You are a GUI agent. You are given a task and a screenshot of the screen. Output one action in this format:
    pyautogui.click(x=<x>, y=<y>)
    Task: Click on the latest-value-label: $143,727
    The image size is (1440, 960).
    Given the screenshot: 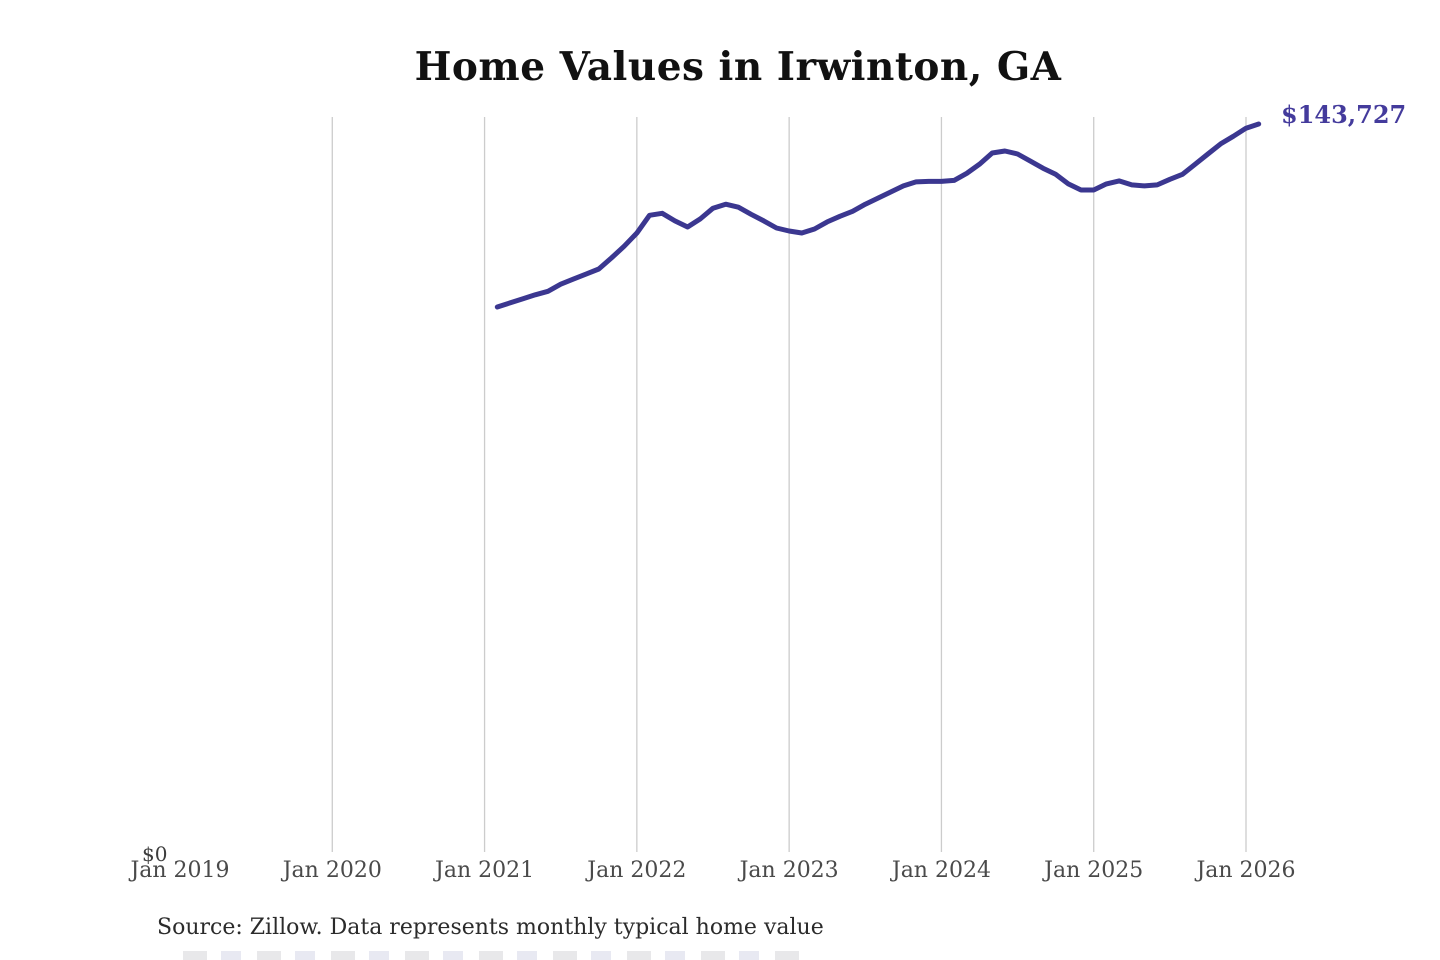 What is the action you would take?
    pyautogui.click(x=1344, y=114)
    